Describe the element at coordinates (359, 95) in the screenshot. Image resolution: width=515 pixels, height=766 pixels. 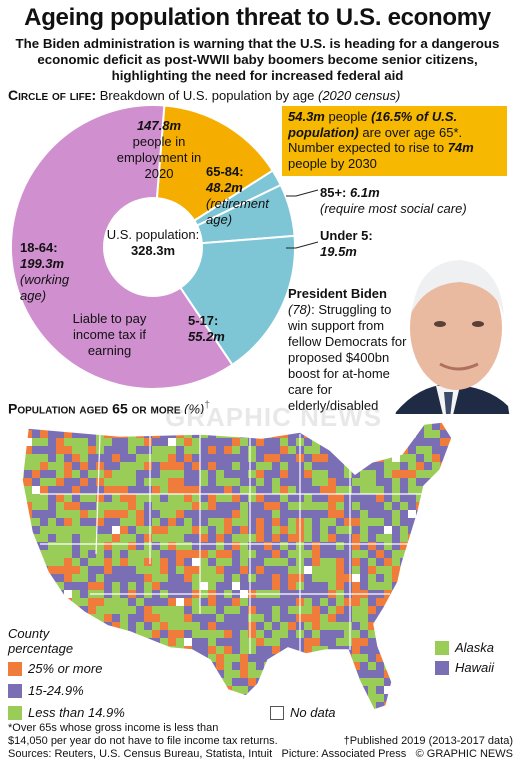
I see `circle-heading-note: (2020 census)` at that location.